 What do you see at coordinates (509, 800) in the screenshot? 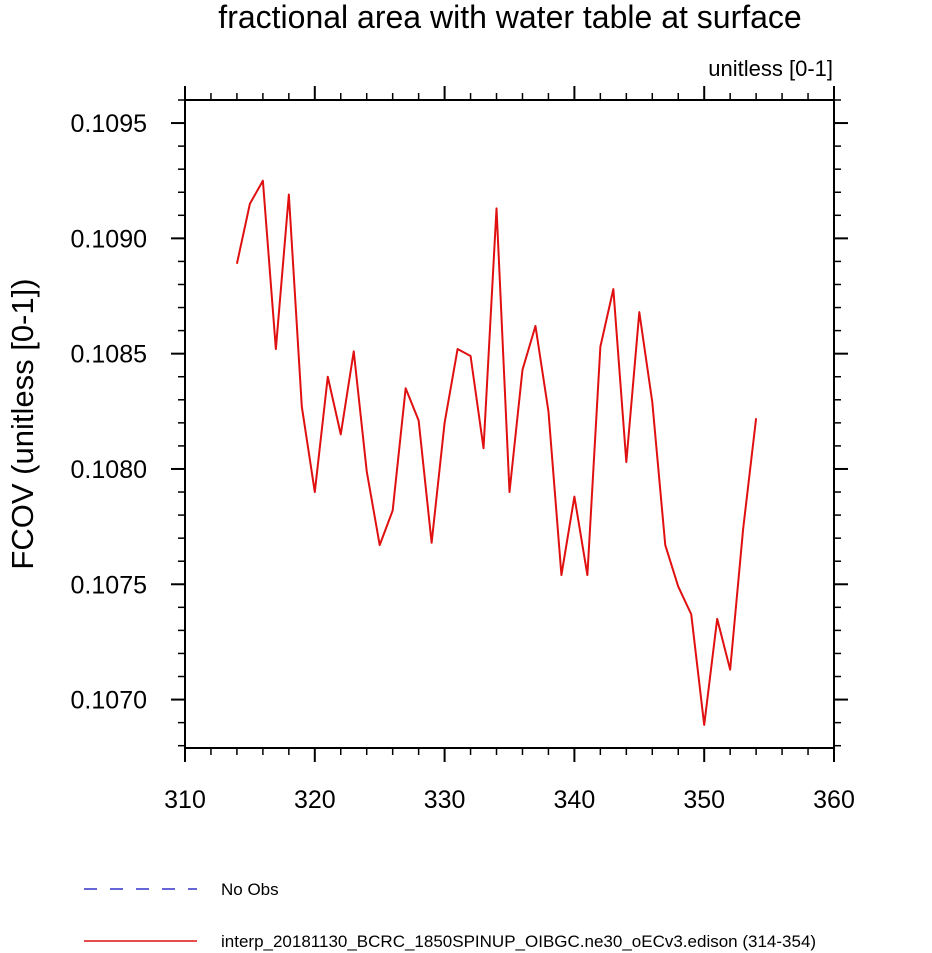
I see `x-tick-labels: 310 320 330 340 350 360` at bounding box center [509, 800].